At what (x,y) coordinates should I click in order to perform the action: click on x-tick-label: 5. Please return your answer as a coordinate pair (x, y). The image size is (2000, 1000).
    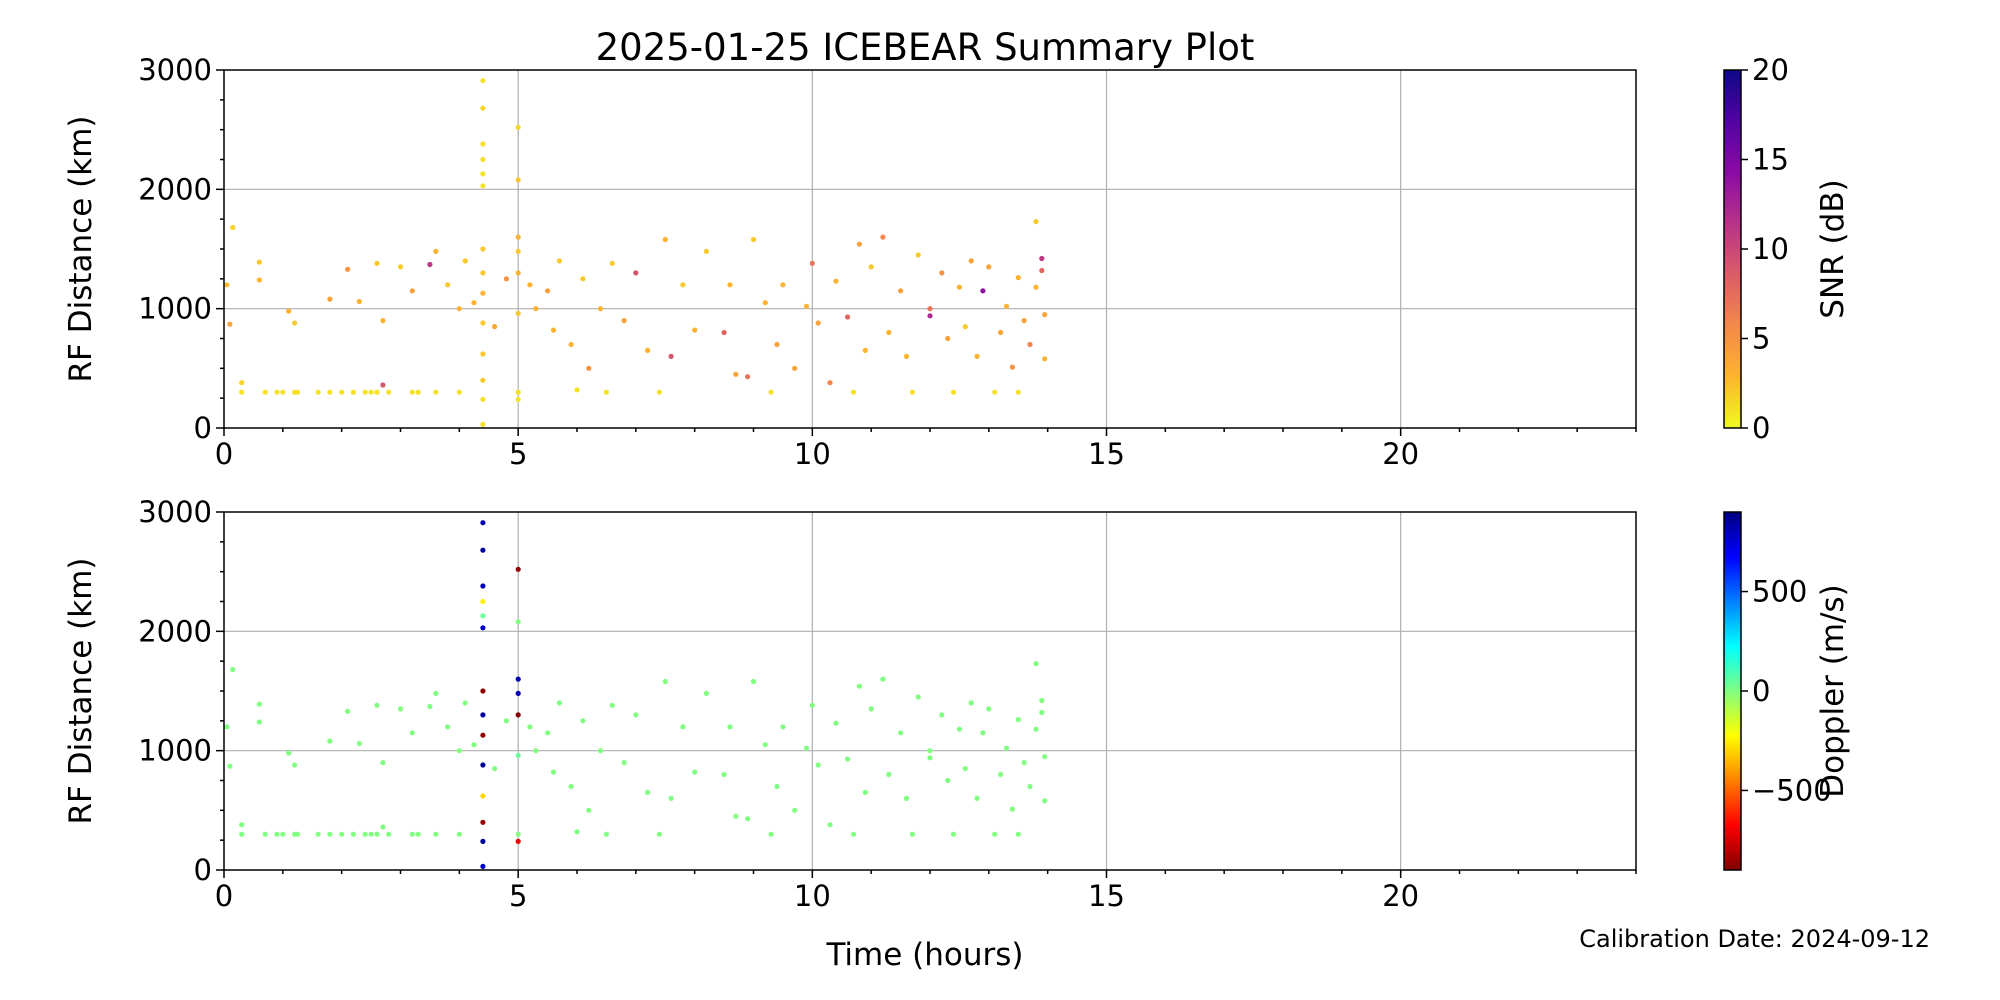
    Looking at the image, I should click on (518, 896).